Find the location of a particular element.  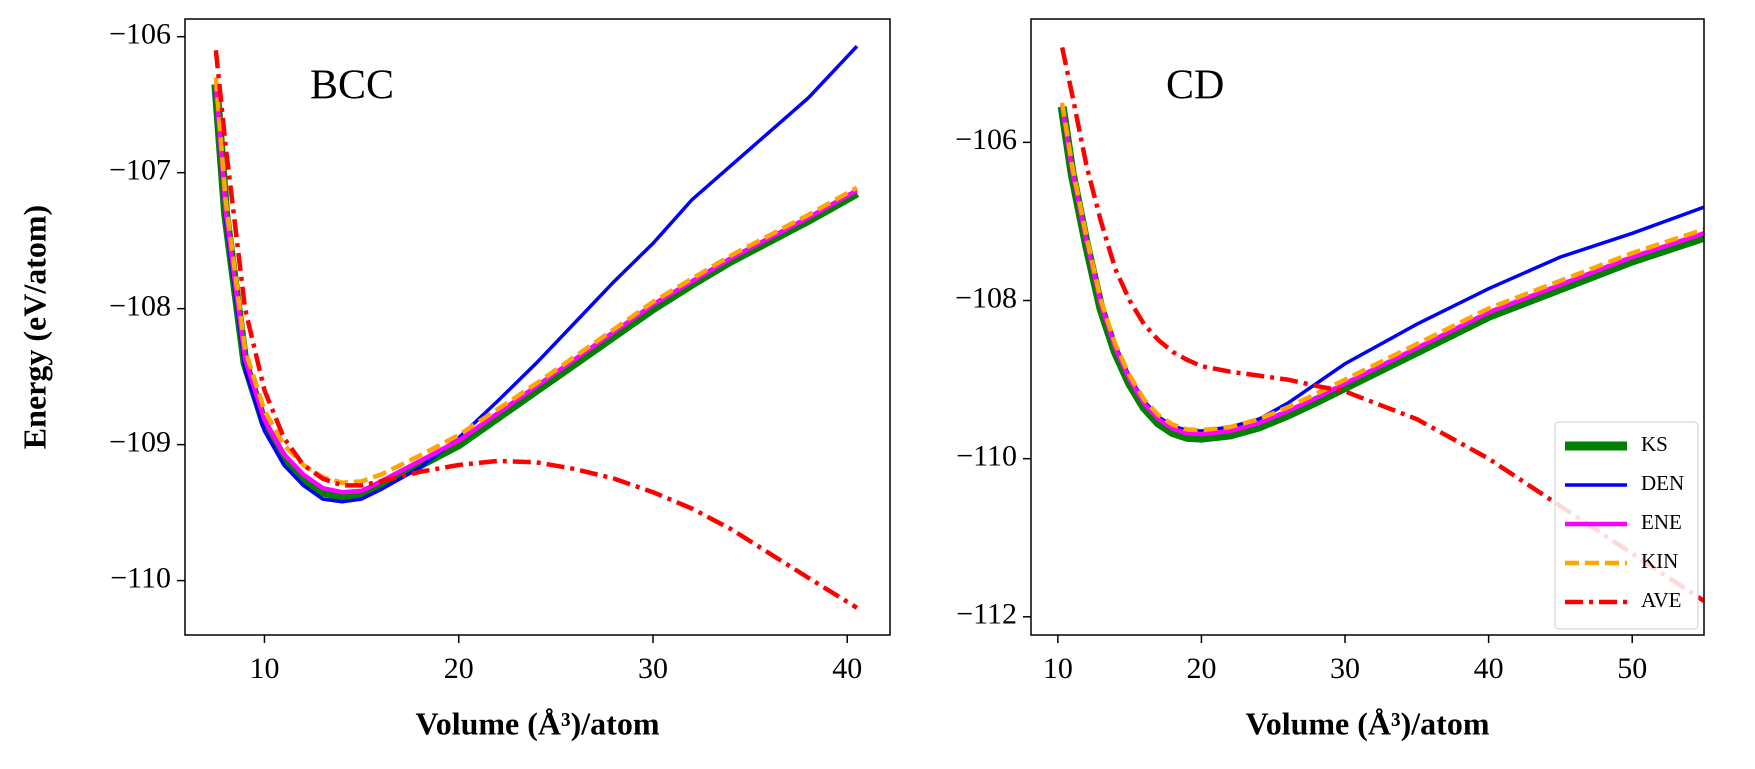

y-axis-label: Energy (eV/atom) is located at coordinates (34, 327).